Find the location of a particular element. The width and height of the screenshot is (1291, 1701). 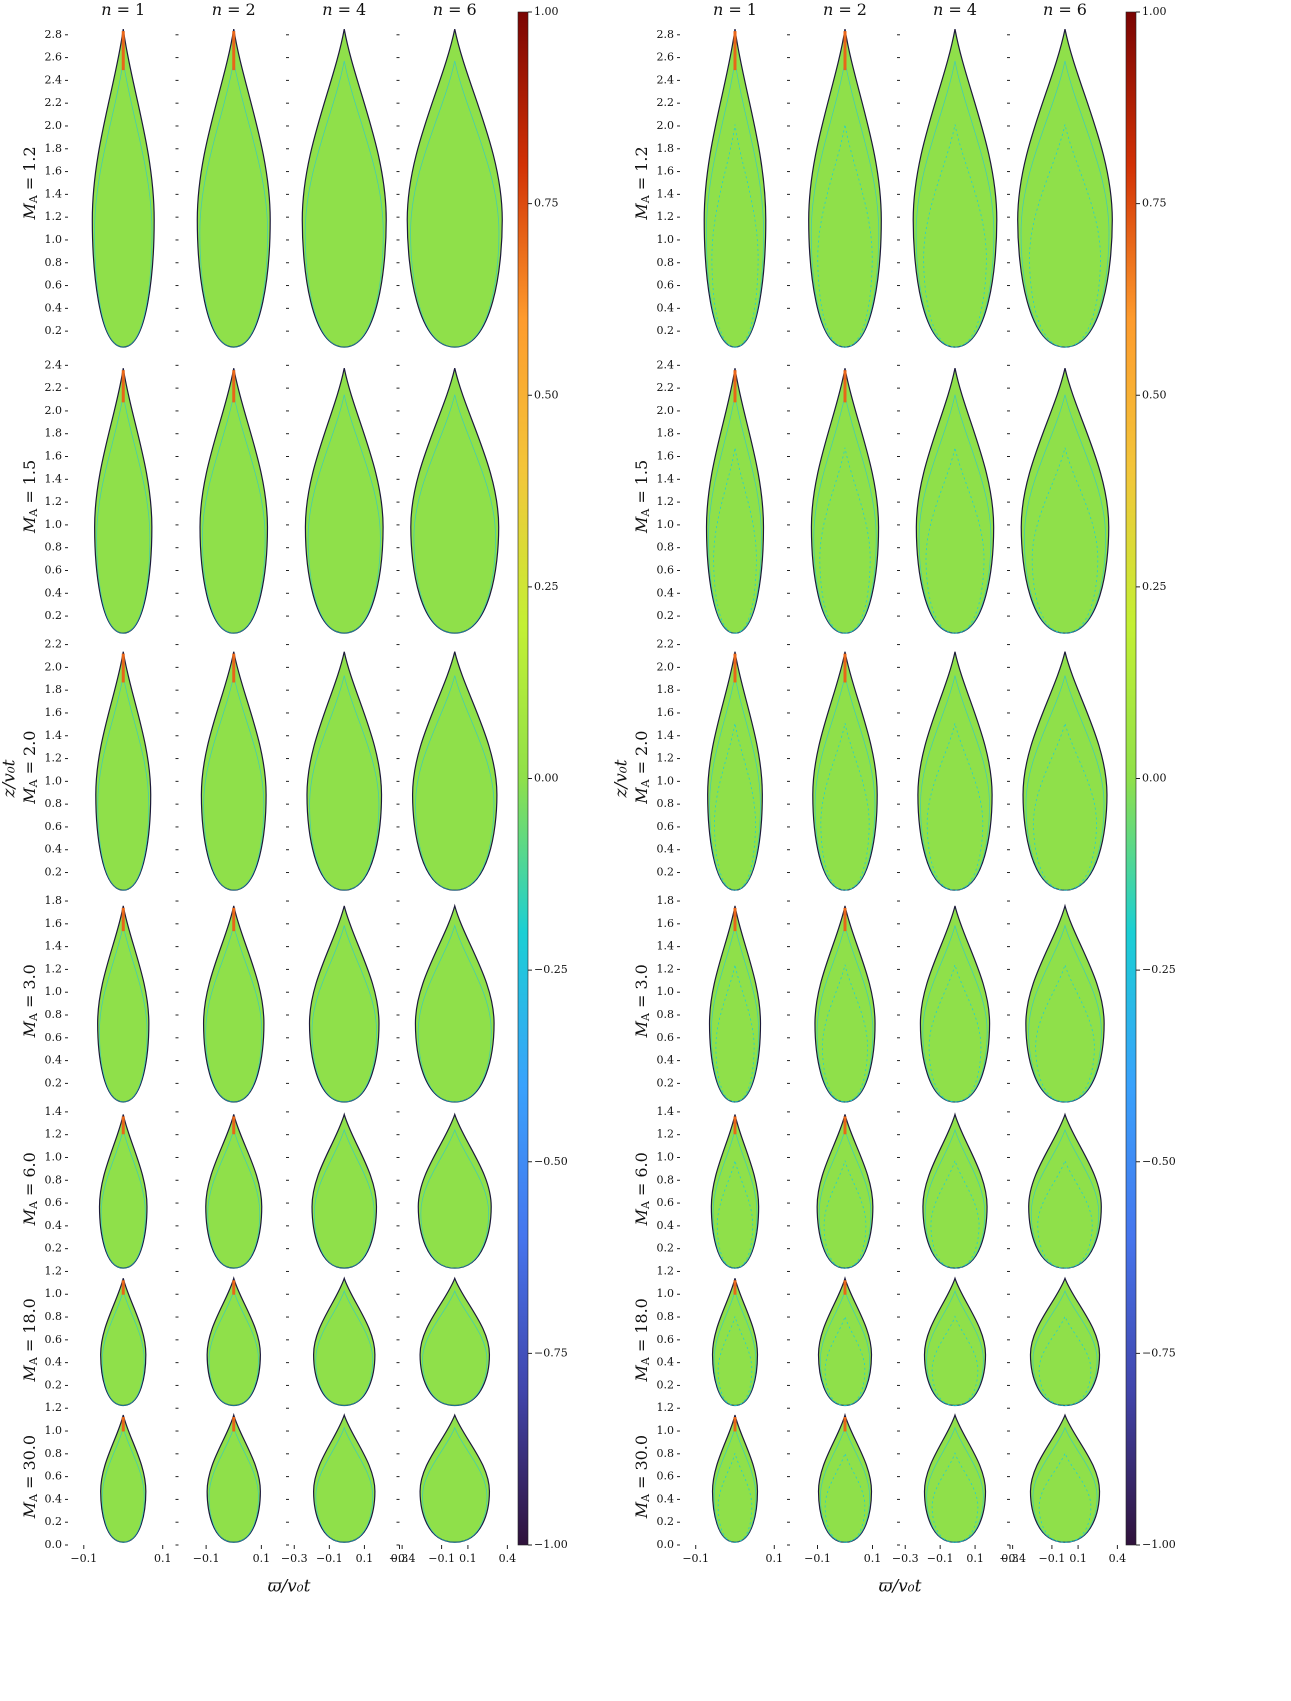

column-value: 4 is located at coordinates (972, 9).